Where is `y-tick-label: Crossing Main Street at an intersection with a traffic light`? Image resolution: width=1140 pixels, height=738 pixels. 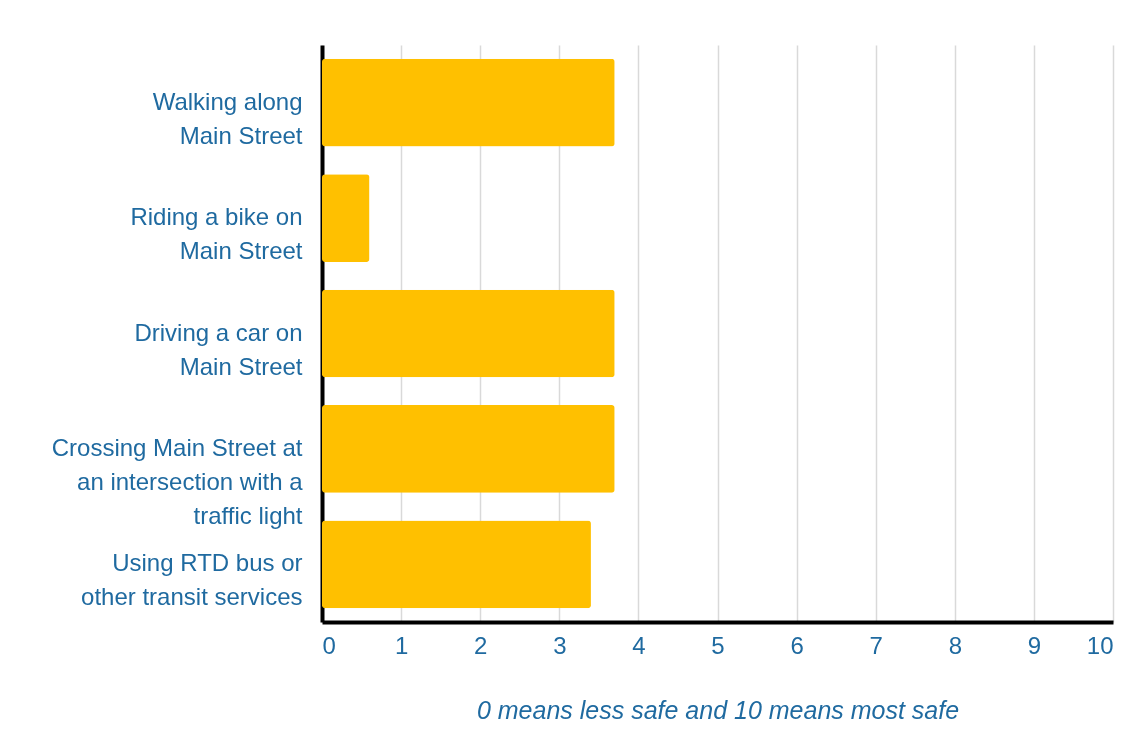 y-tick-label: Crossing Main Street at an intersection with a traffic light is located at coordinates (177, 481).